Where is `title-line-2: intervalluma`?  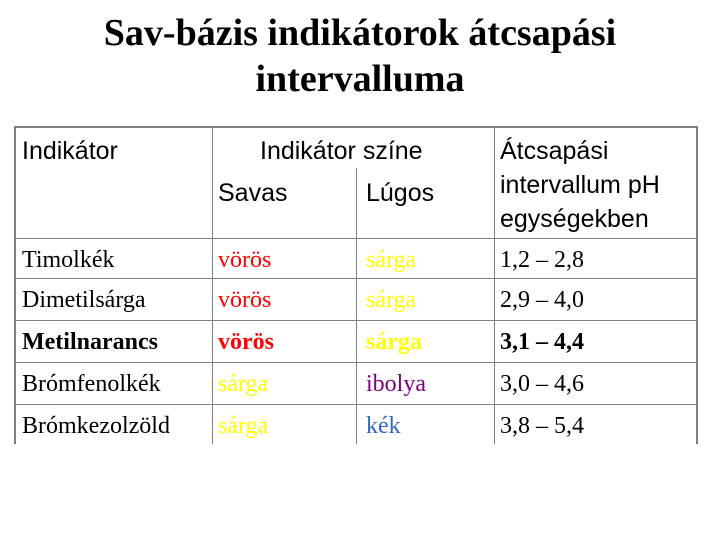
title-line-2: intervalluma is located at coordinates (360, 79).